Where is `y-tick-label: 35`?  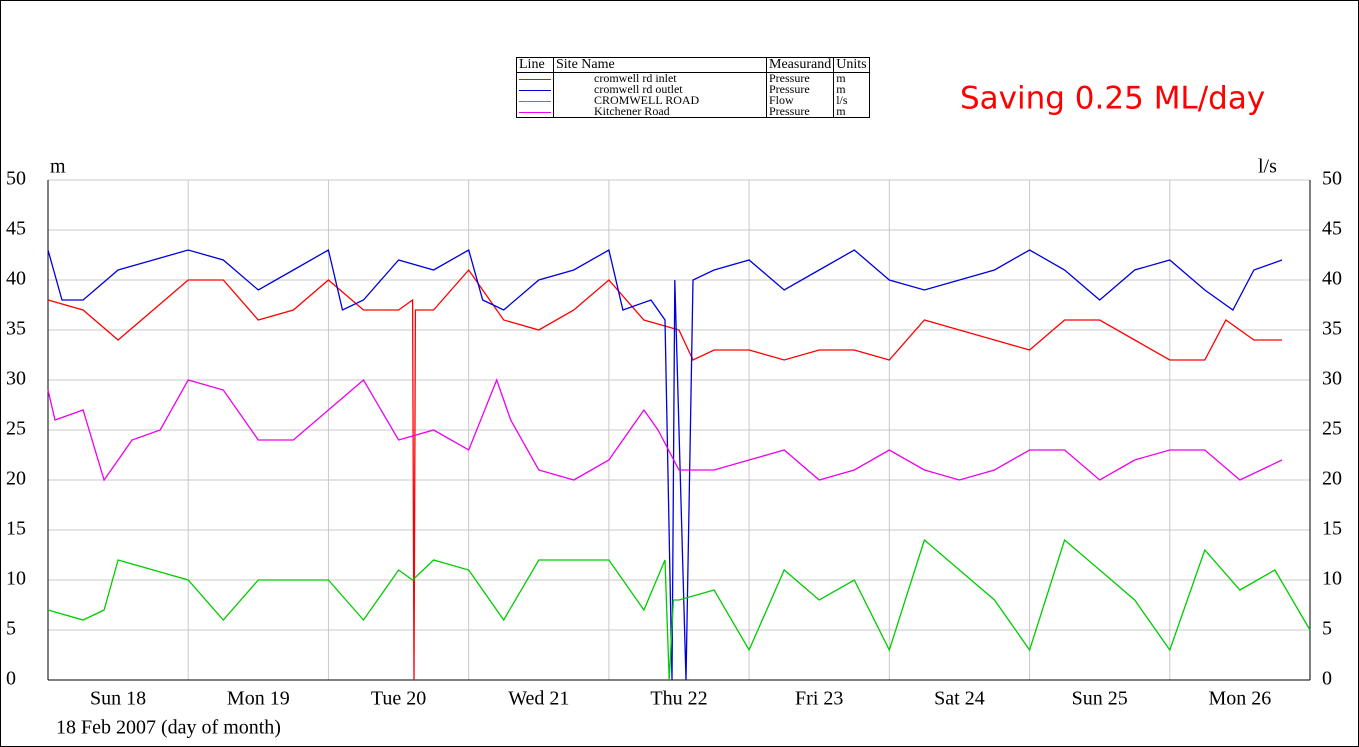 y-tick-label: 35 is located at coordinates (16, 329).